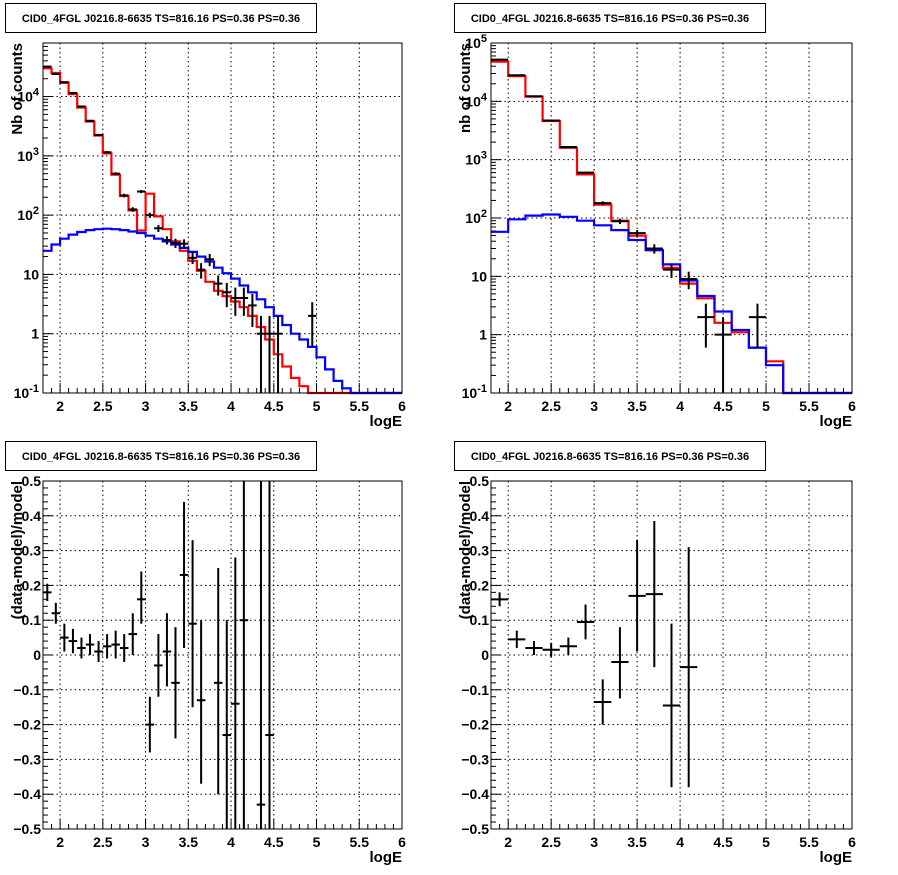  Describe the element at coordinates (480, 516) in the screenshot. I see `y-tick-label: 0.4` at that location.